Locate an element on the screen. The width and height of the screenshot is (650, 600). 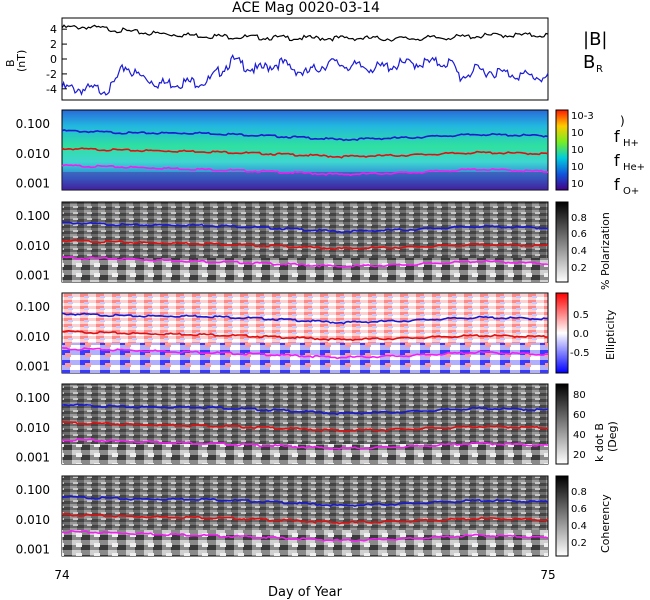
cb-tick: 20 is located at coordinates (579, 455).